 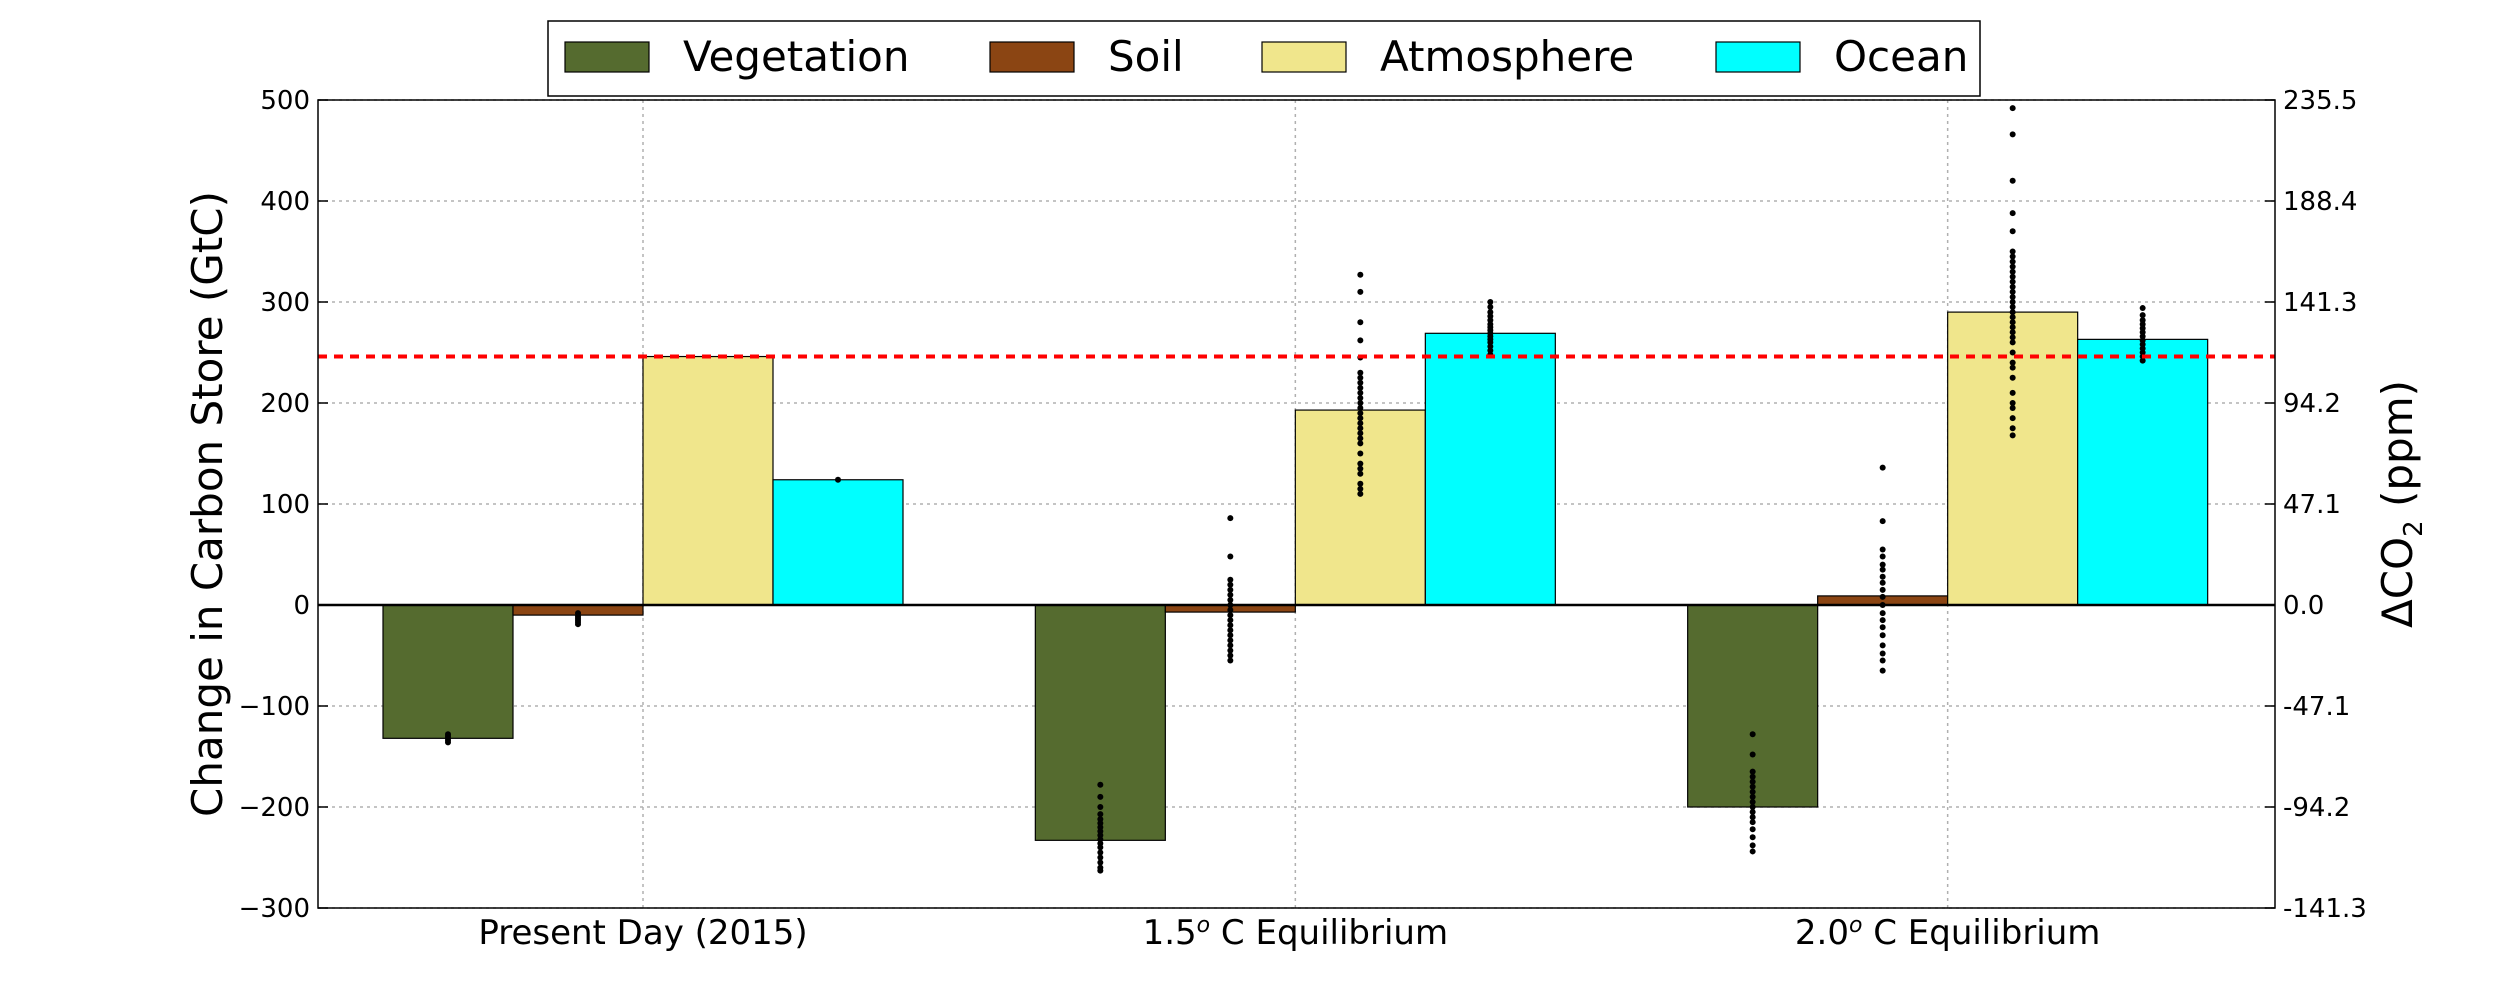 What do you see at coordinates (1146, 56) in the screenshot?
I see `legend-label-soil: Soil` at bounding box center [1146, 56].